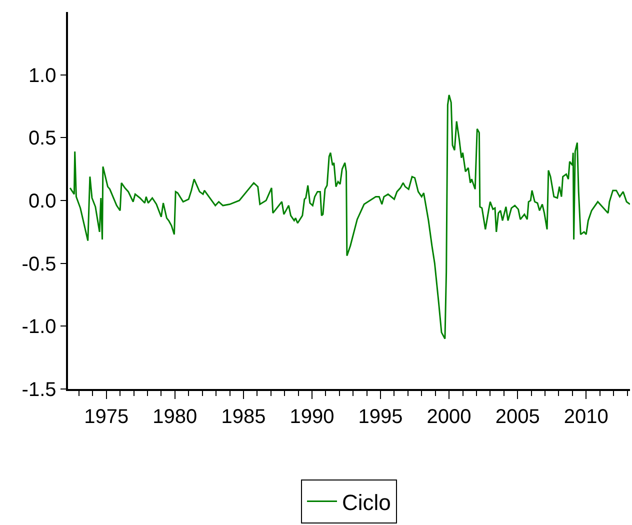 The height and width of the screenshot is (525, 632). What do you see at coordinates (42, 139) in the screenshot?
I see `y-tick-label: 0.5` at bounding box center [42, 139].